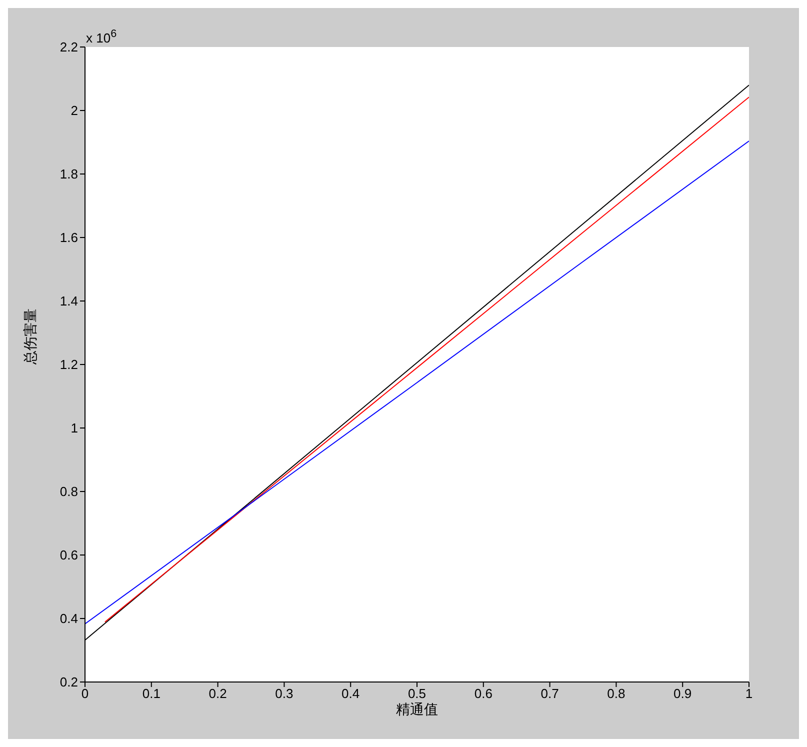  What do you see at coordinates (69, 301) in the screenshot?
I see `y-tick-label: 1.4` at bounding box center [69, 301].